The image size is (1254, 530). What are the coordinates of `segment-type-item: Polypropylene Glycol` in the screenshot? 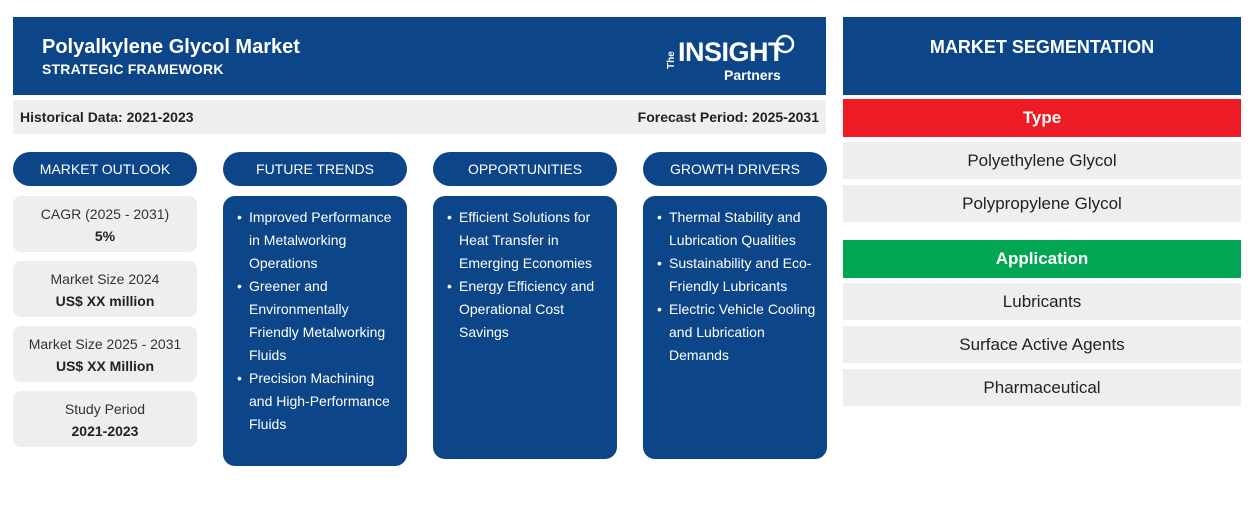 It's located at (1042, 203).